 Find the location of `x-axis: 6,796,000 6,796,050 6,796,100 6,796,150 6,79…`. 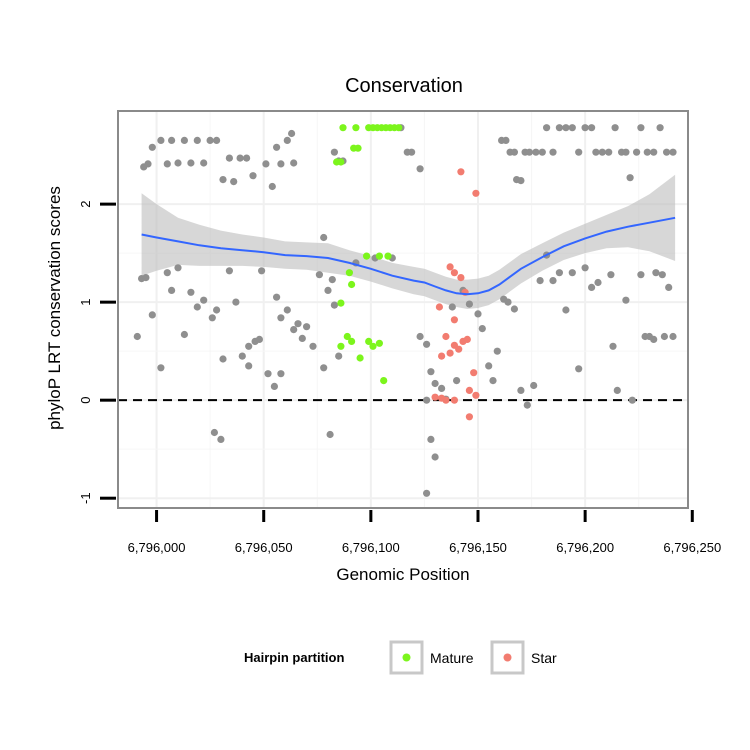

x-axis: 6,796,000 6,796,050 6,796,100 6,796,150 6,79… is located at coordinates (424, 532).